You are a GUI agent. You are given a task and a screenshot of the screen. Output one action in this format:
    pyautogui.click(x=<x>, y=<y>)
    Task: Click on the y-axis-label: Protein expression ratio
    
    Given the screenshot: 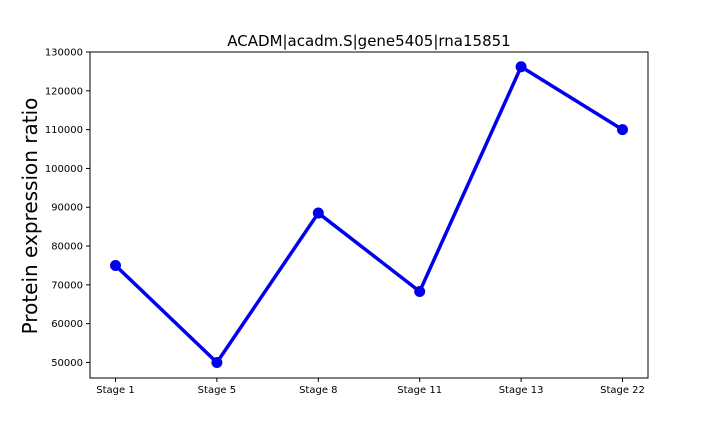 What is the action you would take?
    pyautogui.click(x=30, y=216)
    